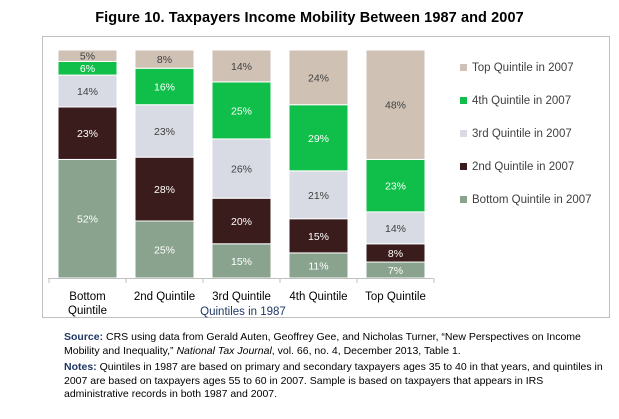  I want to click on data-label: 16%, so click(164, 87).